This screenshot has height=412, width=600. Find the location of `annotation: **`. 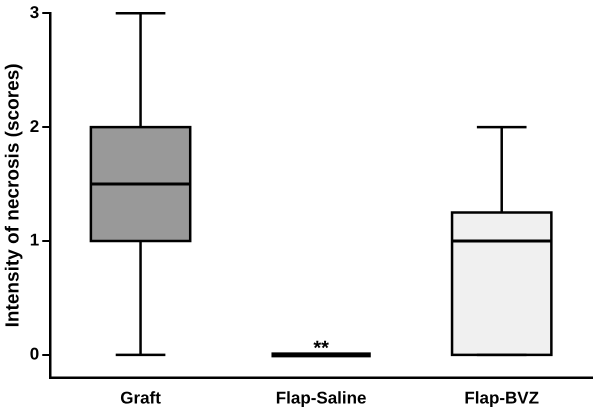

annotation: ** is located at coordinates (321, 348).